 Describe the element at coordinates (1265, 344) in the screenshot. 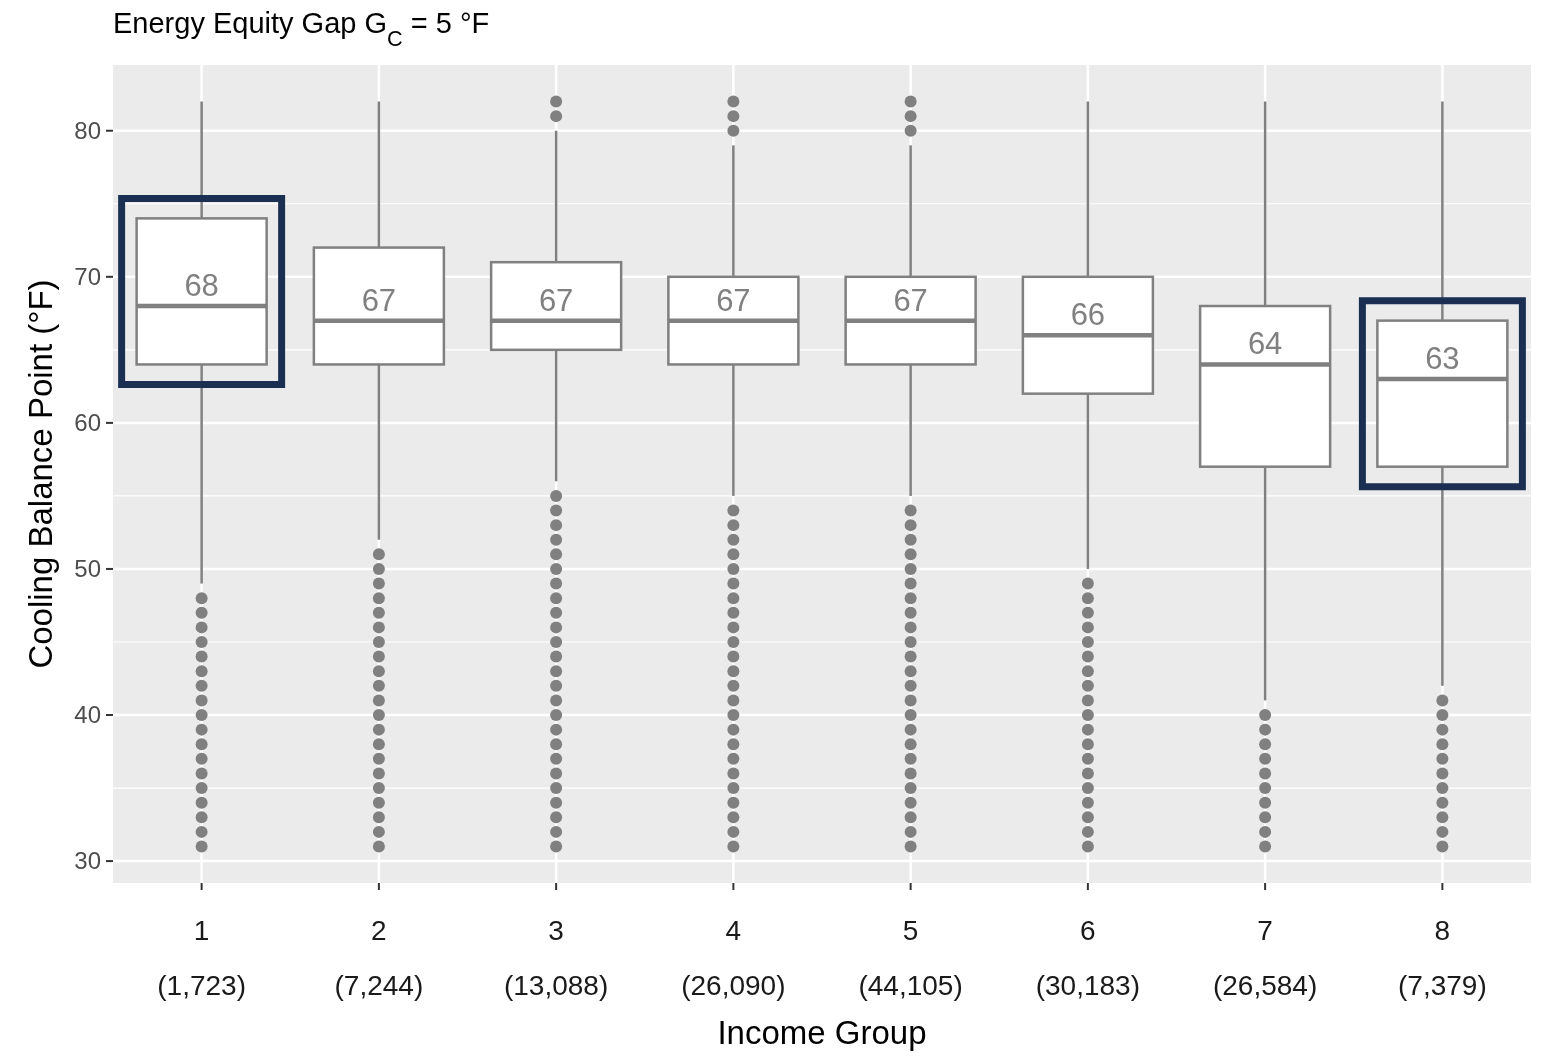

I see `annotation: 64` at that location.